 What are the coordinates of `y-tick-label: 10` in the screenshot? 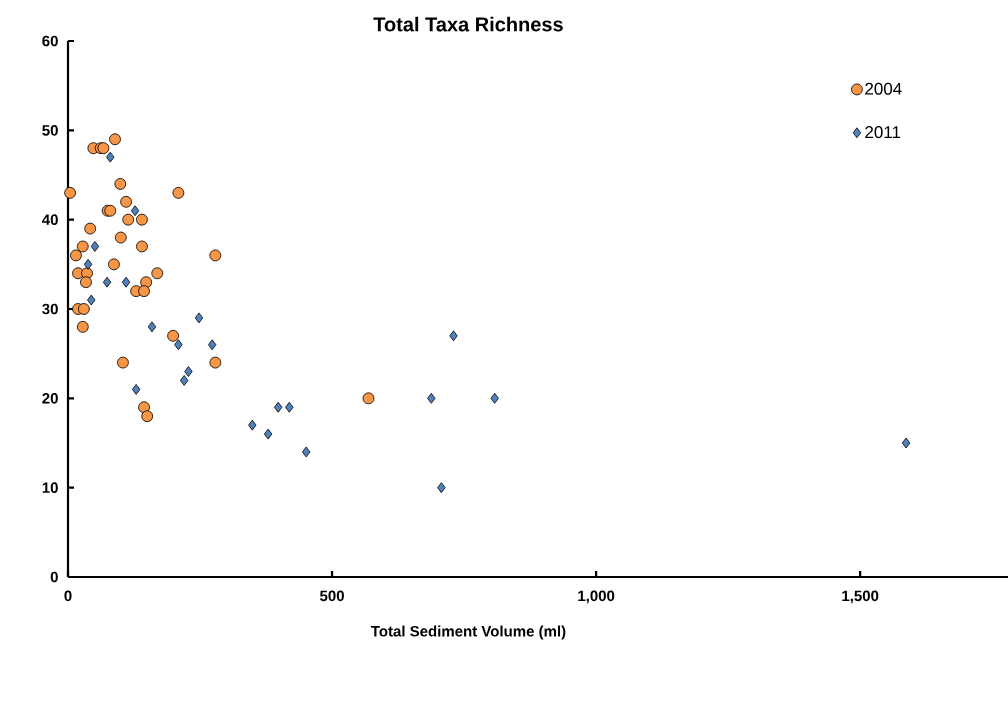 It's located at (50, 487).